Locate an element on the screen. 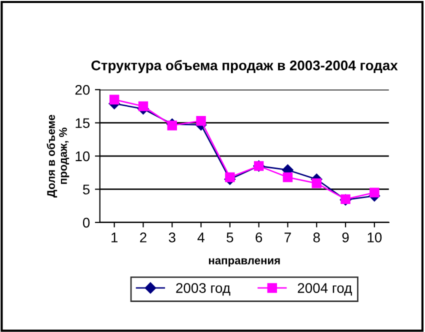 The height and width of the screenshot is (332, 425). x-tick-label: 8 is located at coordinates (316, 237).